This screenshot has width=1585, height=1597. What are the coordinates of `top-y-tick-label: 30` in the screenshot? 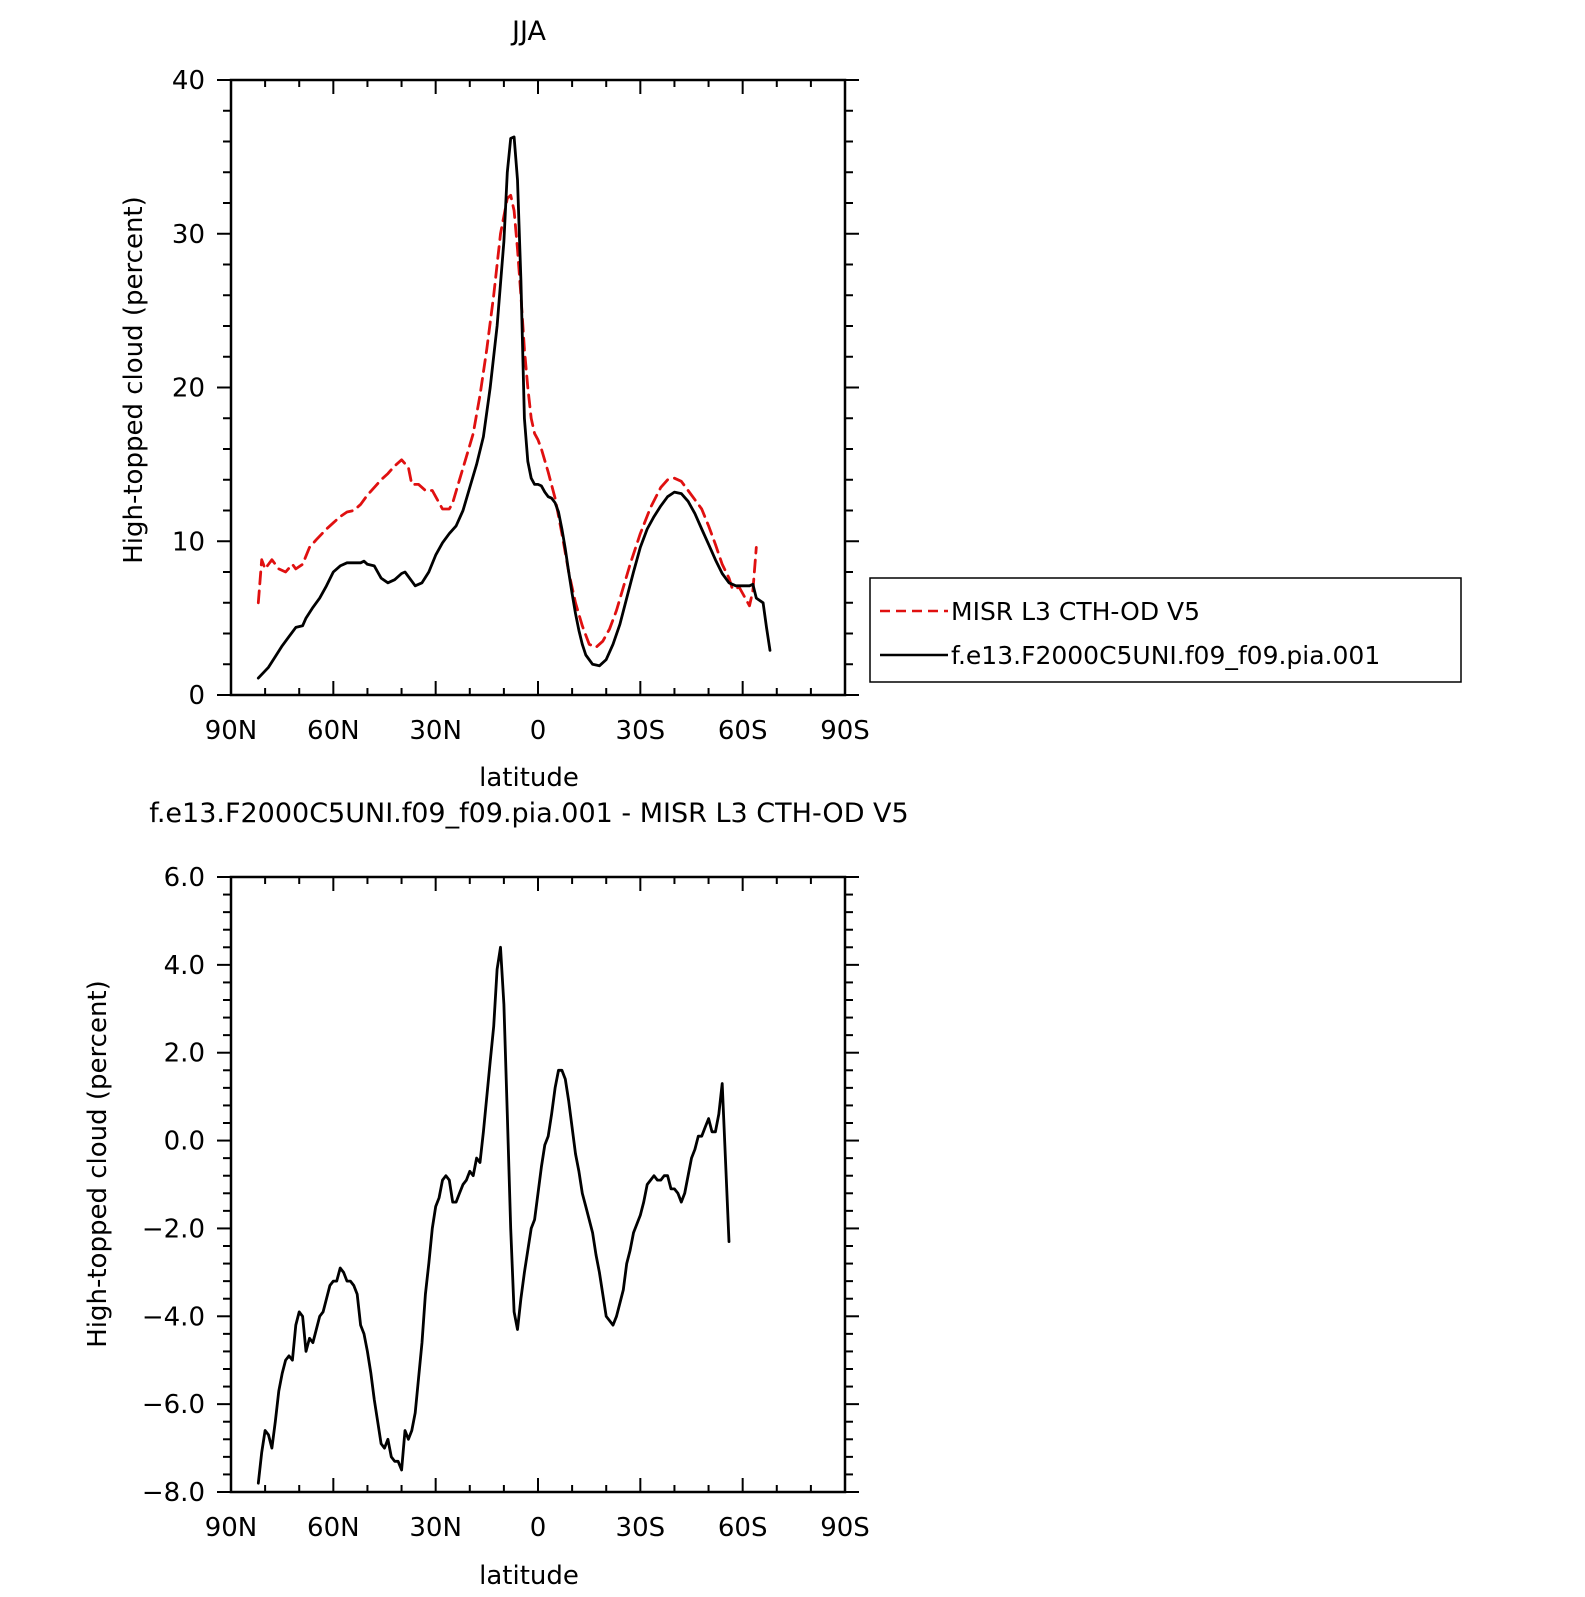 It's located at (188, 235).